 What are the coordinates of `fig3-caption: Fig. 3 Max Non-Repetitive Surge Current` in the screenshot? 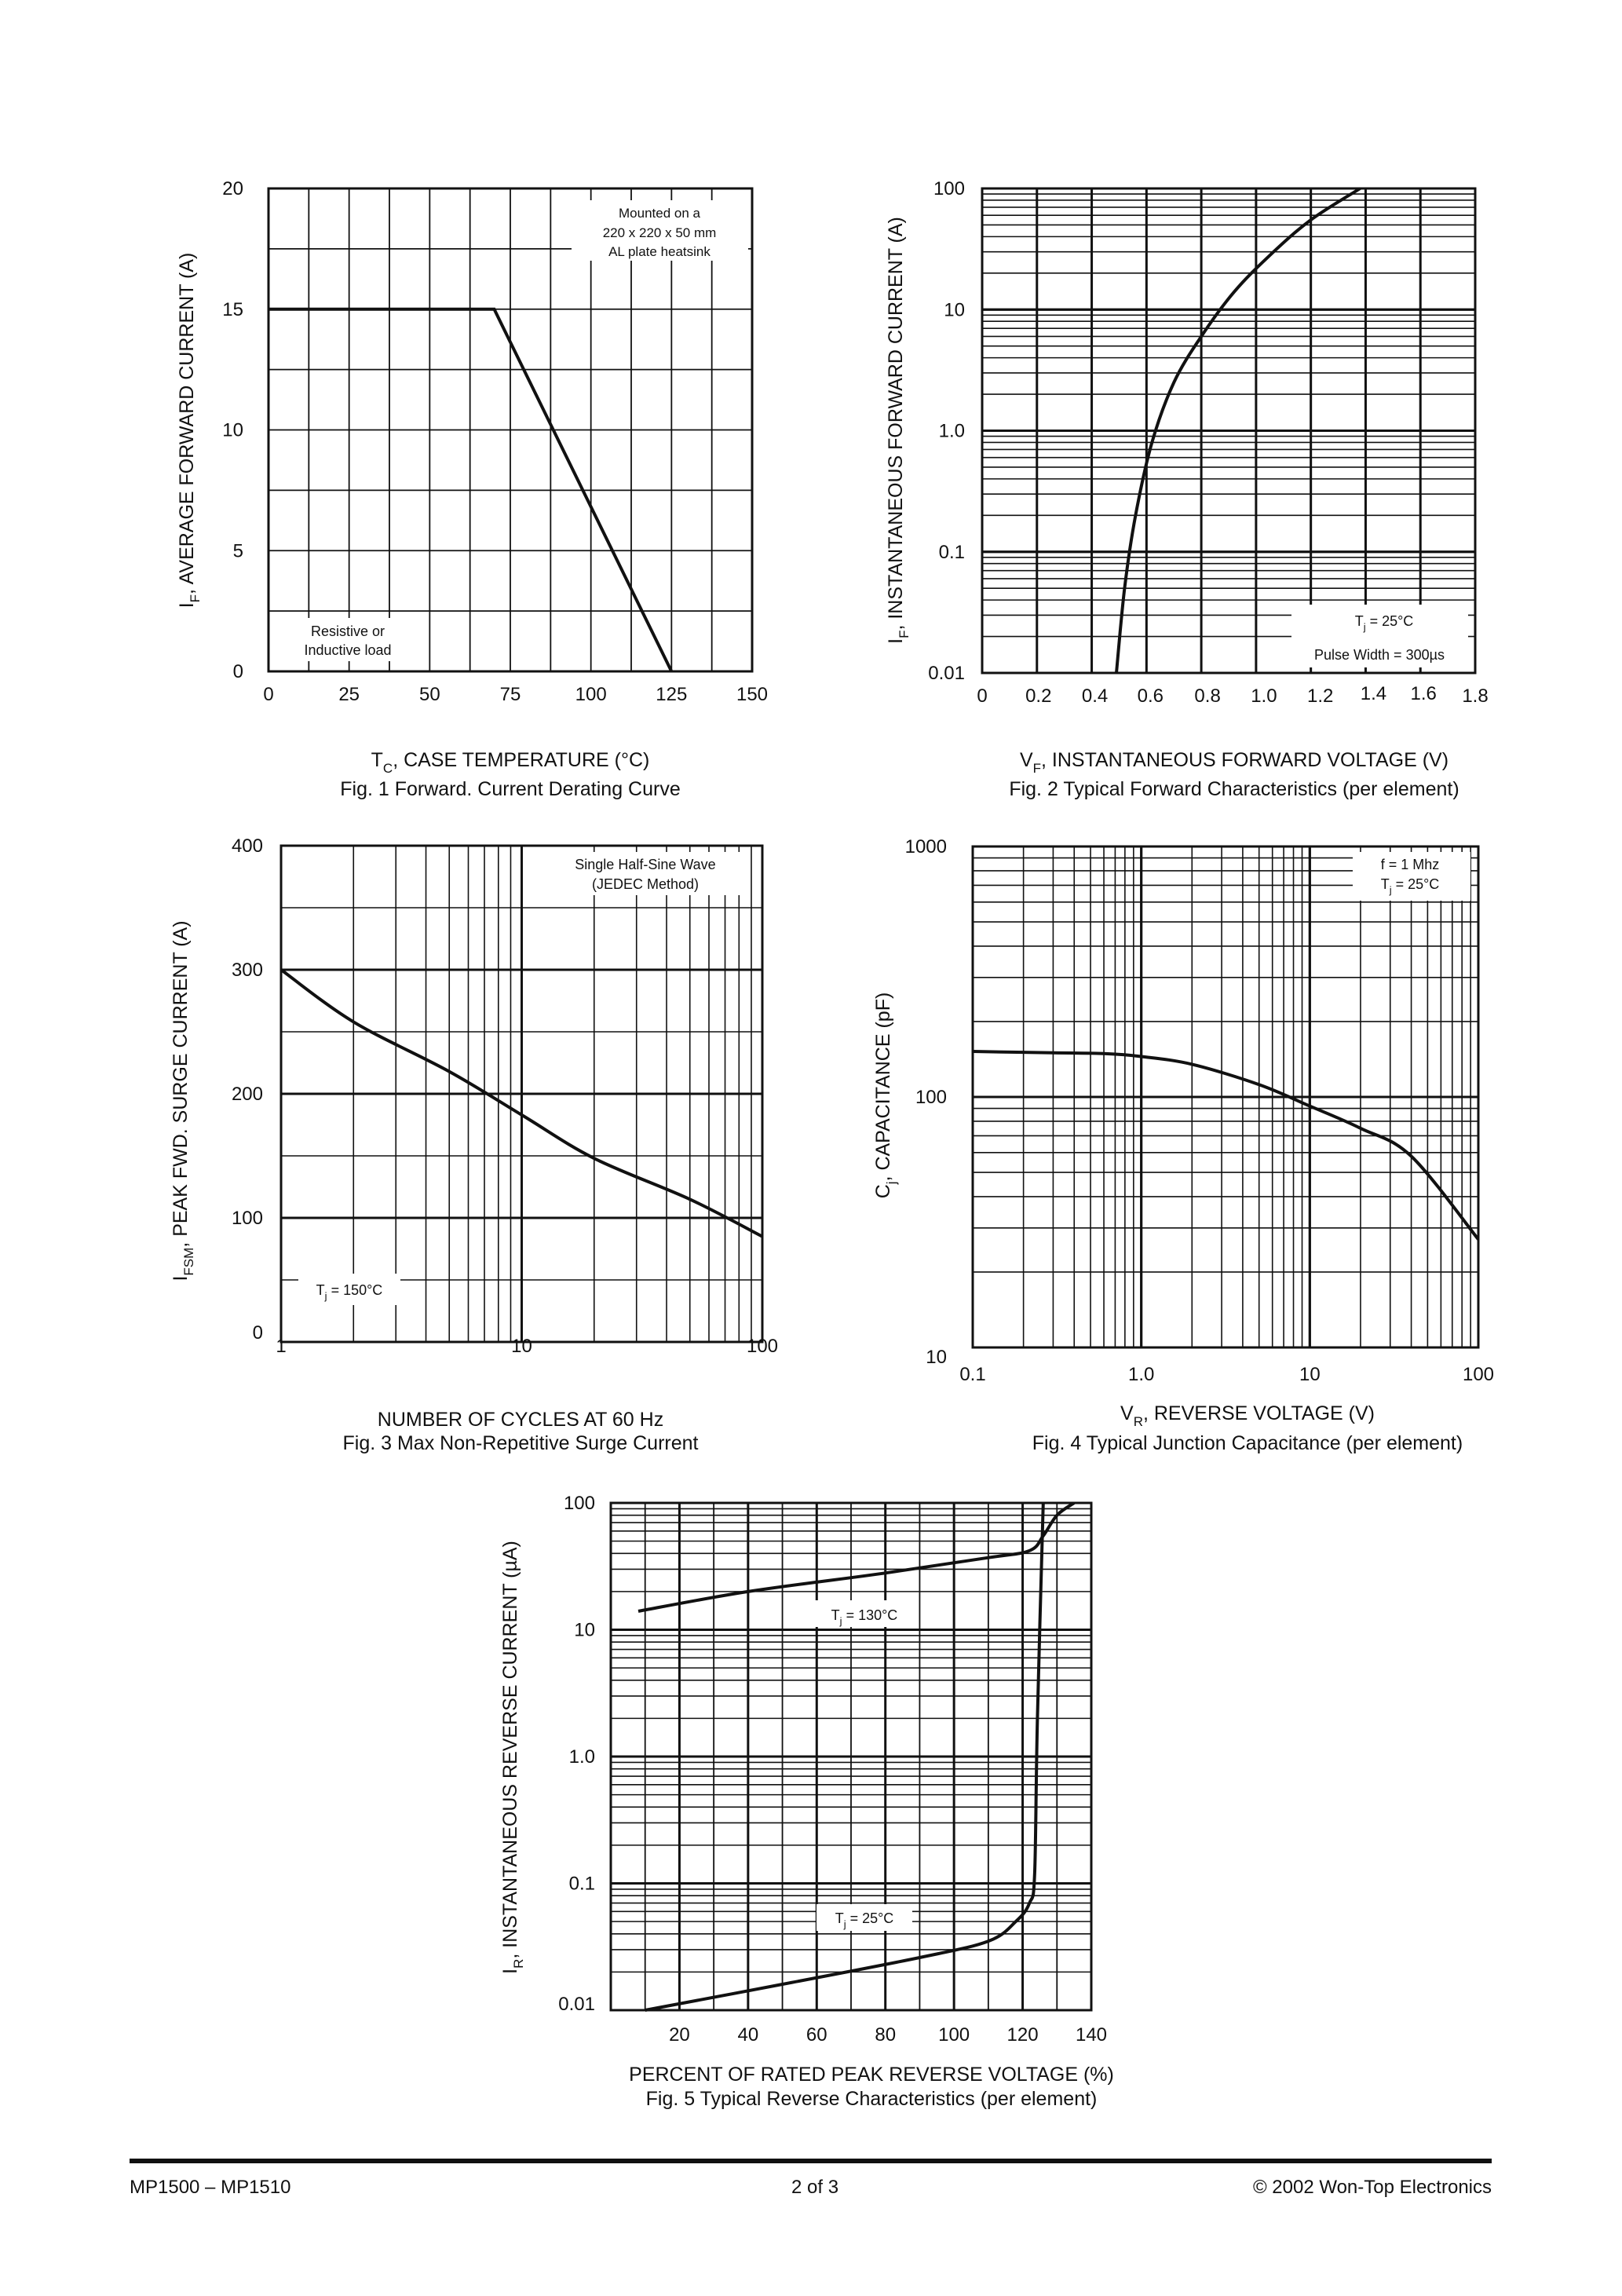 It's located at (521, 1443).